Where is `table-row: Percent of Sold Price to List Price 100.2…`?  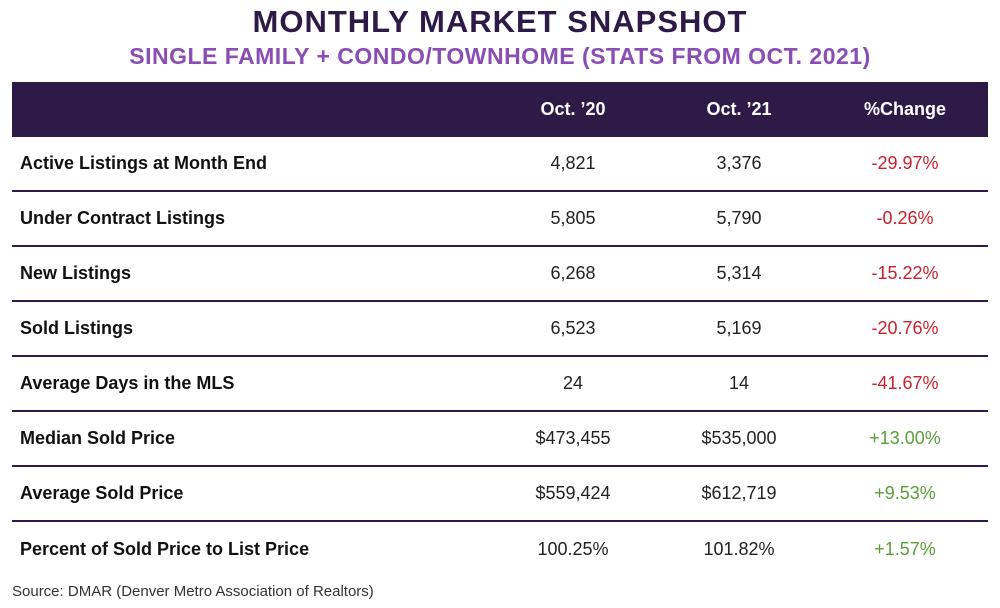 table-row: Percent of Sold Price to List Price 100.2… is located at coordinates (500, 549).